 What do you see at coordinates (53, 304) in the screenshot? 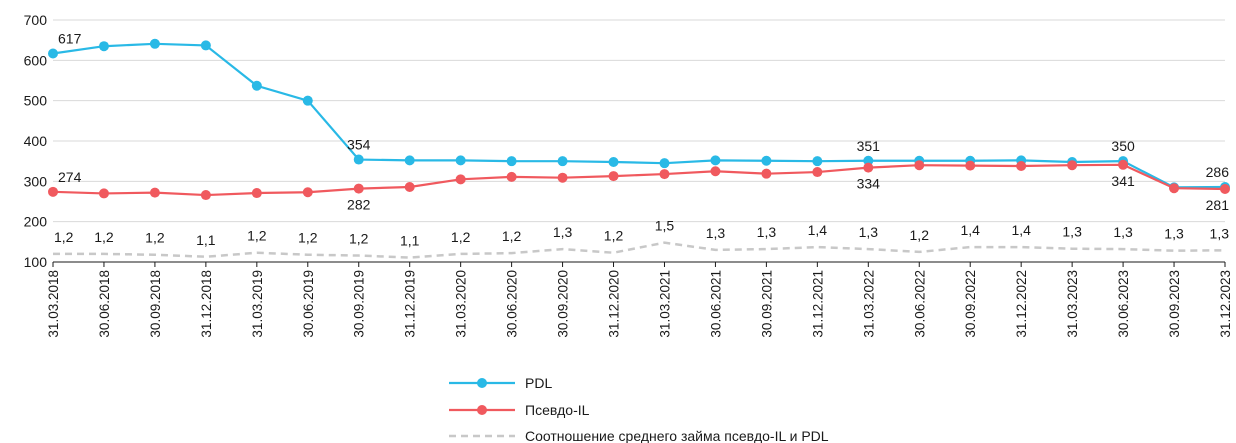
I see `x-tick-label: 31.03.2018` at bounding box center [53, 304].